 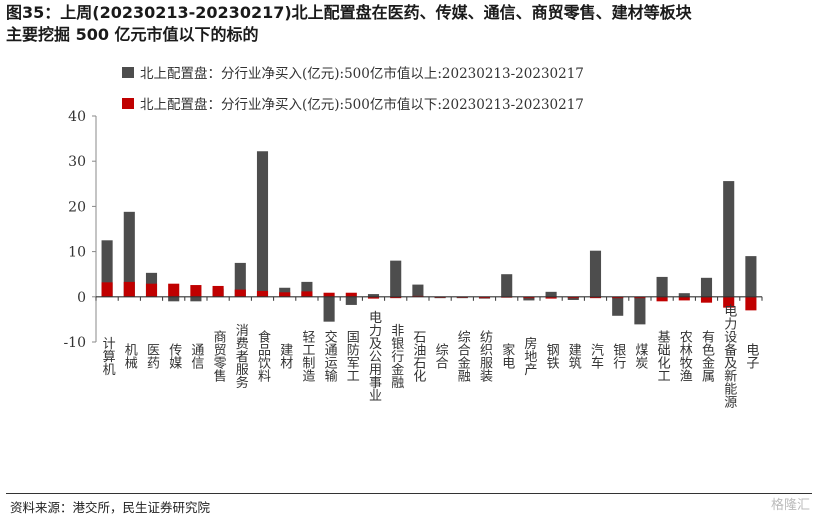 I want to click on x-tick-label: 机械, so click(x=130, y=356).